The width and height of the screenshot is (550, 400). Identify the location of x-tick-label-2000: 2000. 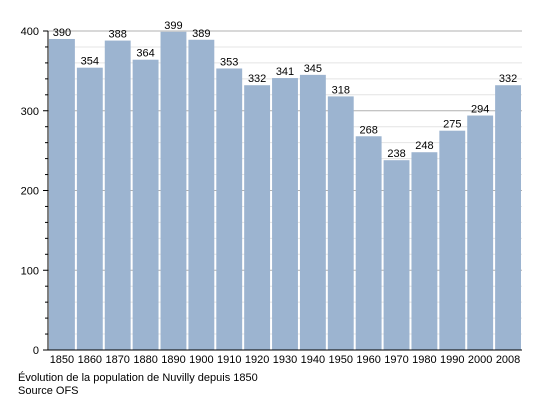
(480, 360).